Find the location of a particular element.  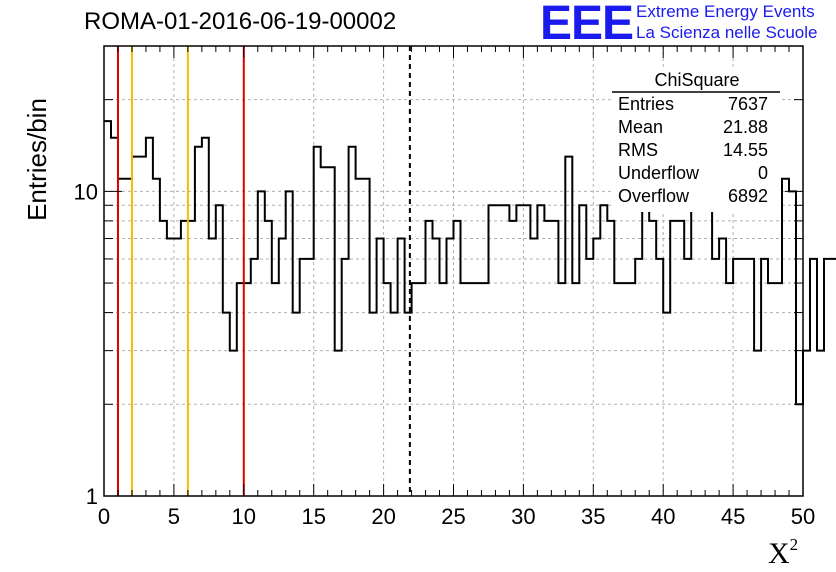

stats-title: ChiSquare is located at coordinates (696, 80).